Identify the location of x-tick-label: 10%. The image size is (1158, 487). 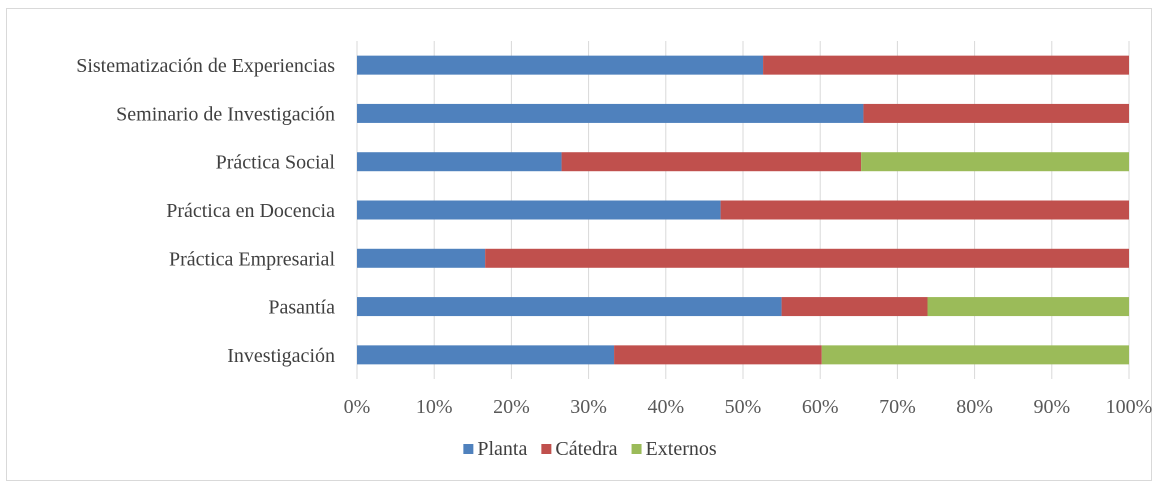
(434, 407).